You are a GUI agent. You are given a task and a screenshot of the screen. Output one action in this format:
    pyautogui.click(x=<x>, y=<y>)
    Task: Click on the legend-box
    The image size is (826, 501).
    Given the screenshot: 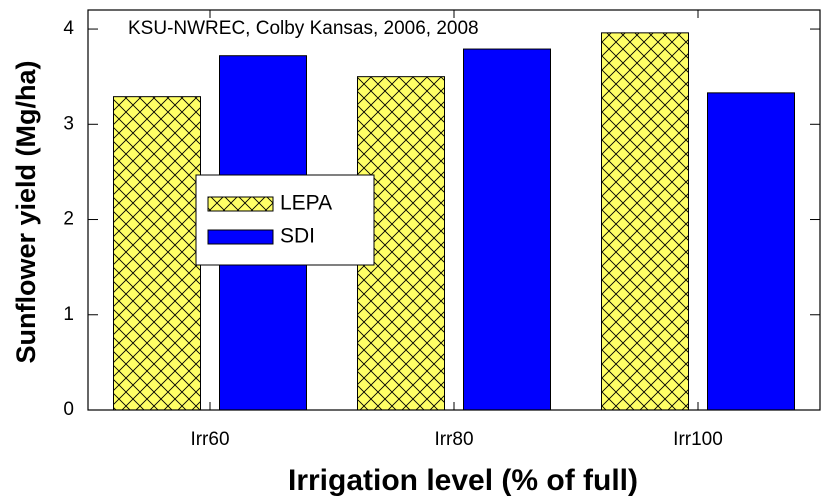 What is the action you would take?
    pyautogui.click(x=285, y=220)
    